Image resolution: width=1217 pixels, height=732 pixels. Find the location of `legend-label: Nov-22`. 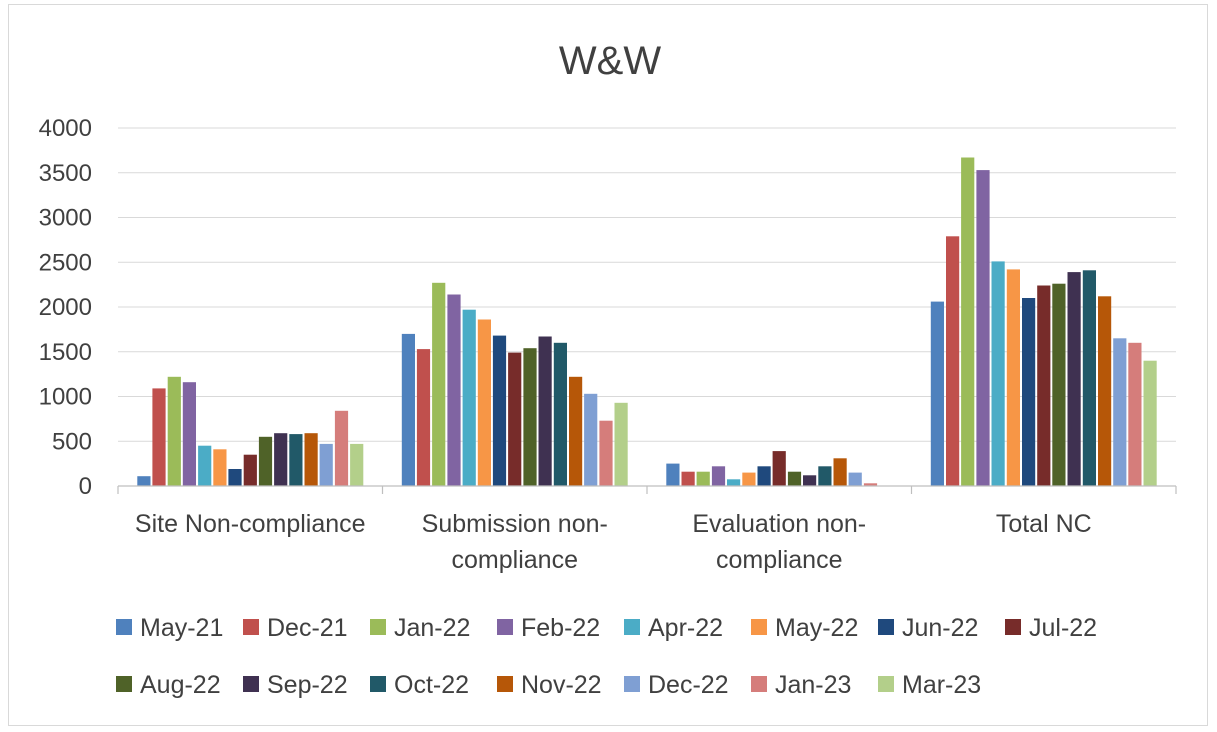

legend-label: Nov-22 is located at coordinates (561, 685).